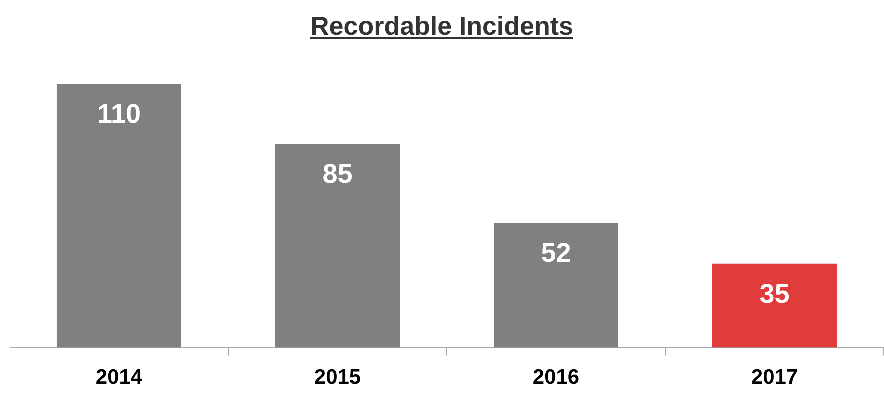 Image resolution: width=884 pixels, height=401 pixels. What do you see at coordinates (775, 293) in the screenshot?
I see `data-label: 35` at bounding box center [775, 293].